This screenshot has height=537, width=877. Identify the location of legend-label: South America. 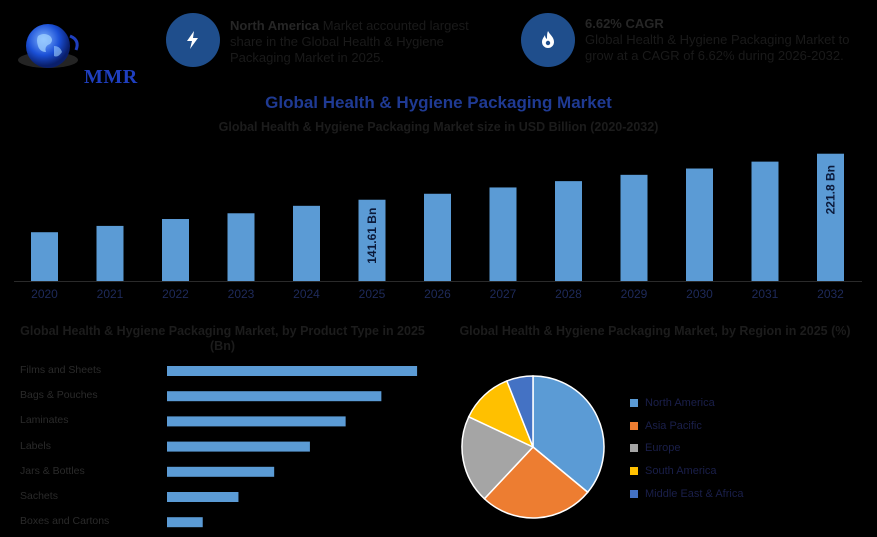
(681, 471).